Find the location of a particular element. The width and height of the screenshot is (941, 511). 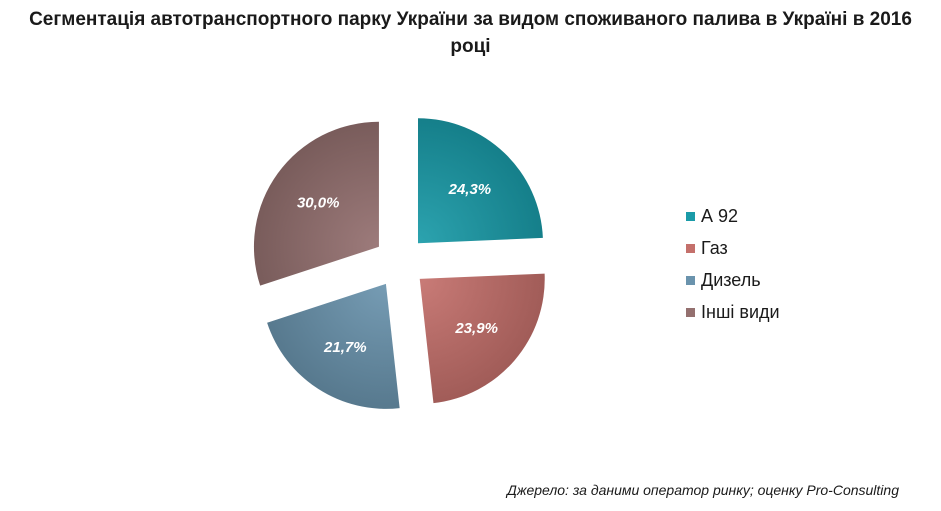

pie-slice-a92 is located at coordinates (480, 181).